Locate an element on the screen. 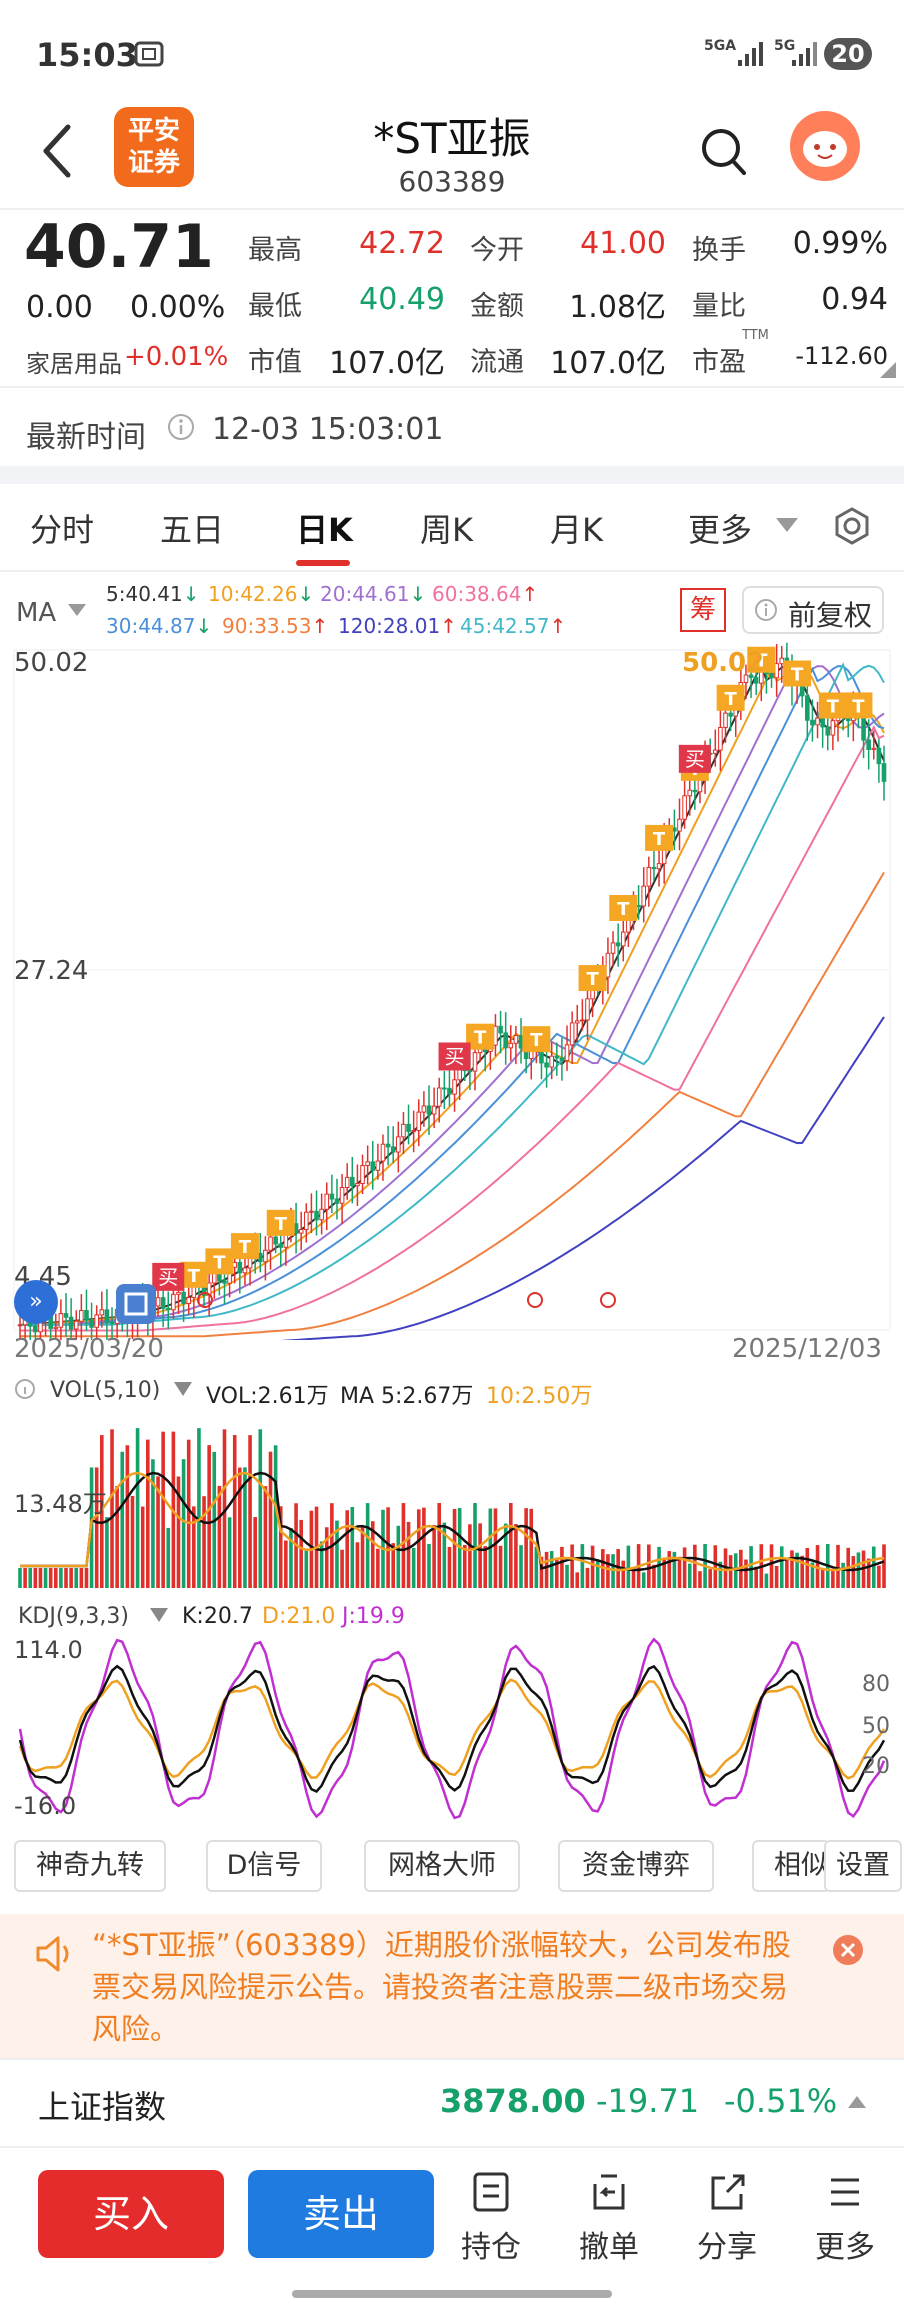 The width and height of the screenshot is (904, 2316). sector-pct: +0.01% is located at coordinates (176, 357).